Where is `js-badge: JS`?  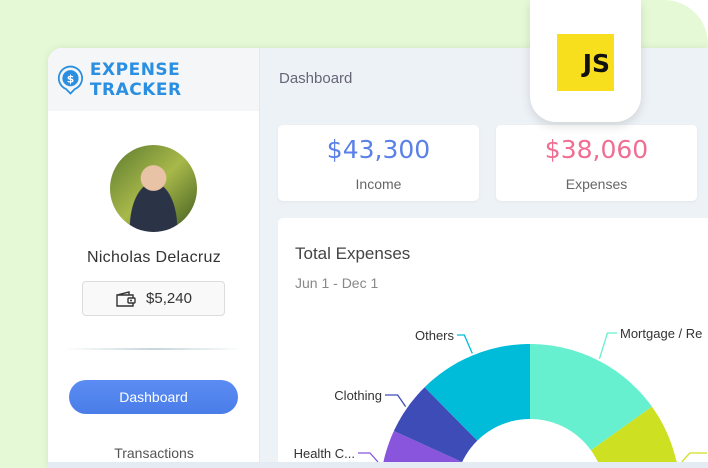
js-badge: JS is located at coordinates (585, 61).